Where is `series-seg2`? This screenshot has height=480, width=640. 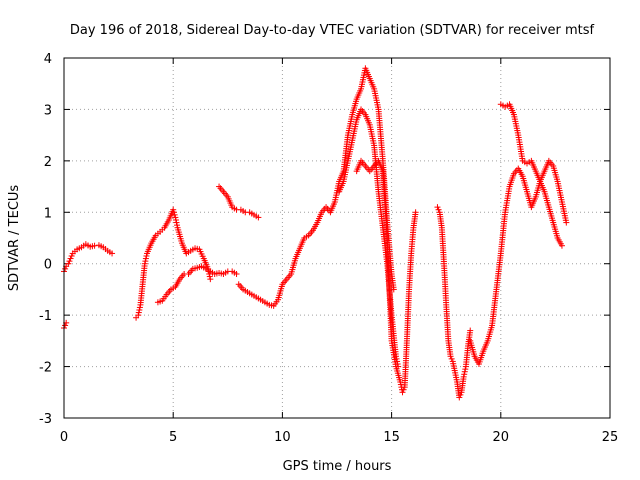
series-seg2 is located at coordinates (88, 258).